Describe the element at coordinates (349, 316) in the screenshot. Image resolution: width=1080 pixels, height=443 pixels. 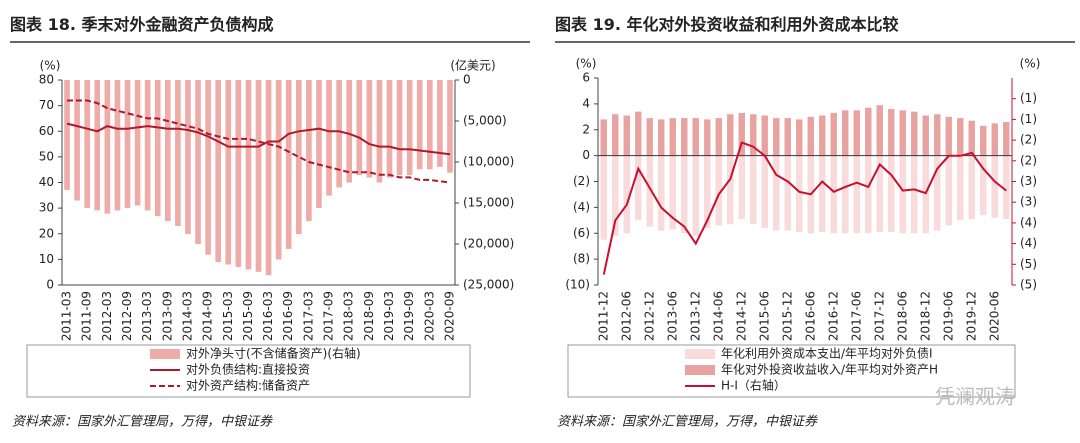
I see `x-tick-label: 2018-03` at that location.